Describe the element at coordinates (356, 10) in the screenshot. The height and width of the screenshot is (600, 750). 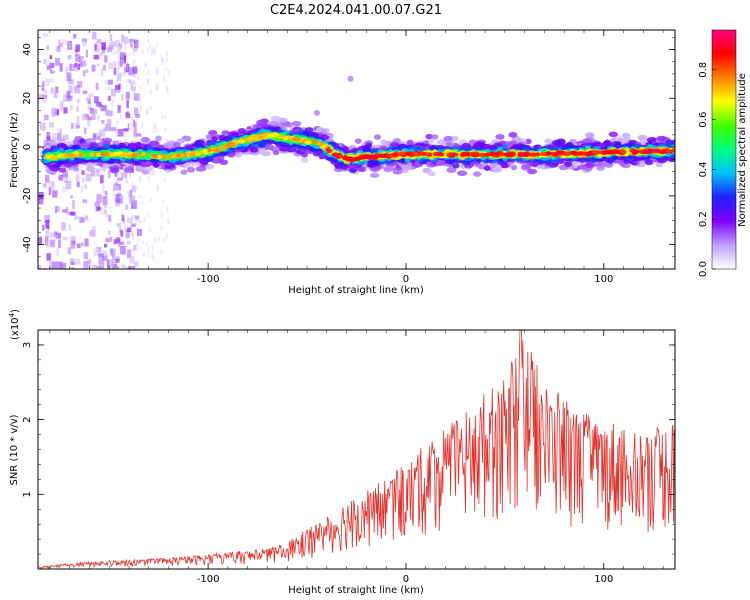
I see `chart-title: C2E4.2024.041.00.07.G21` at that location.